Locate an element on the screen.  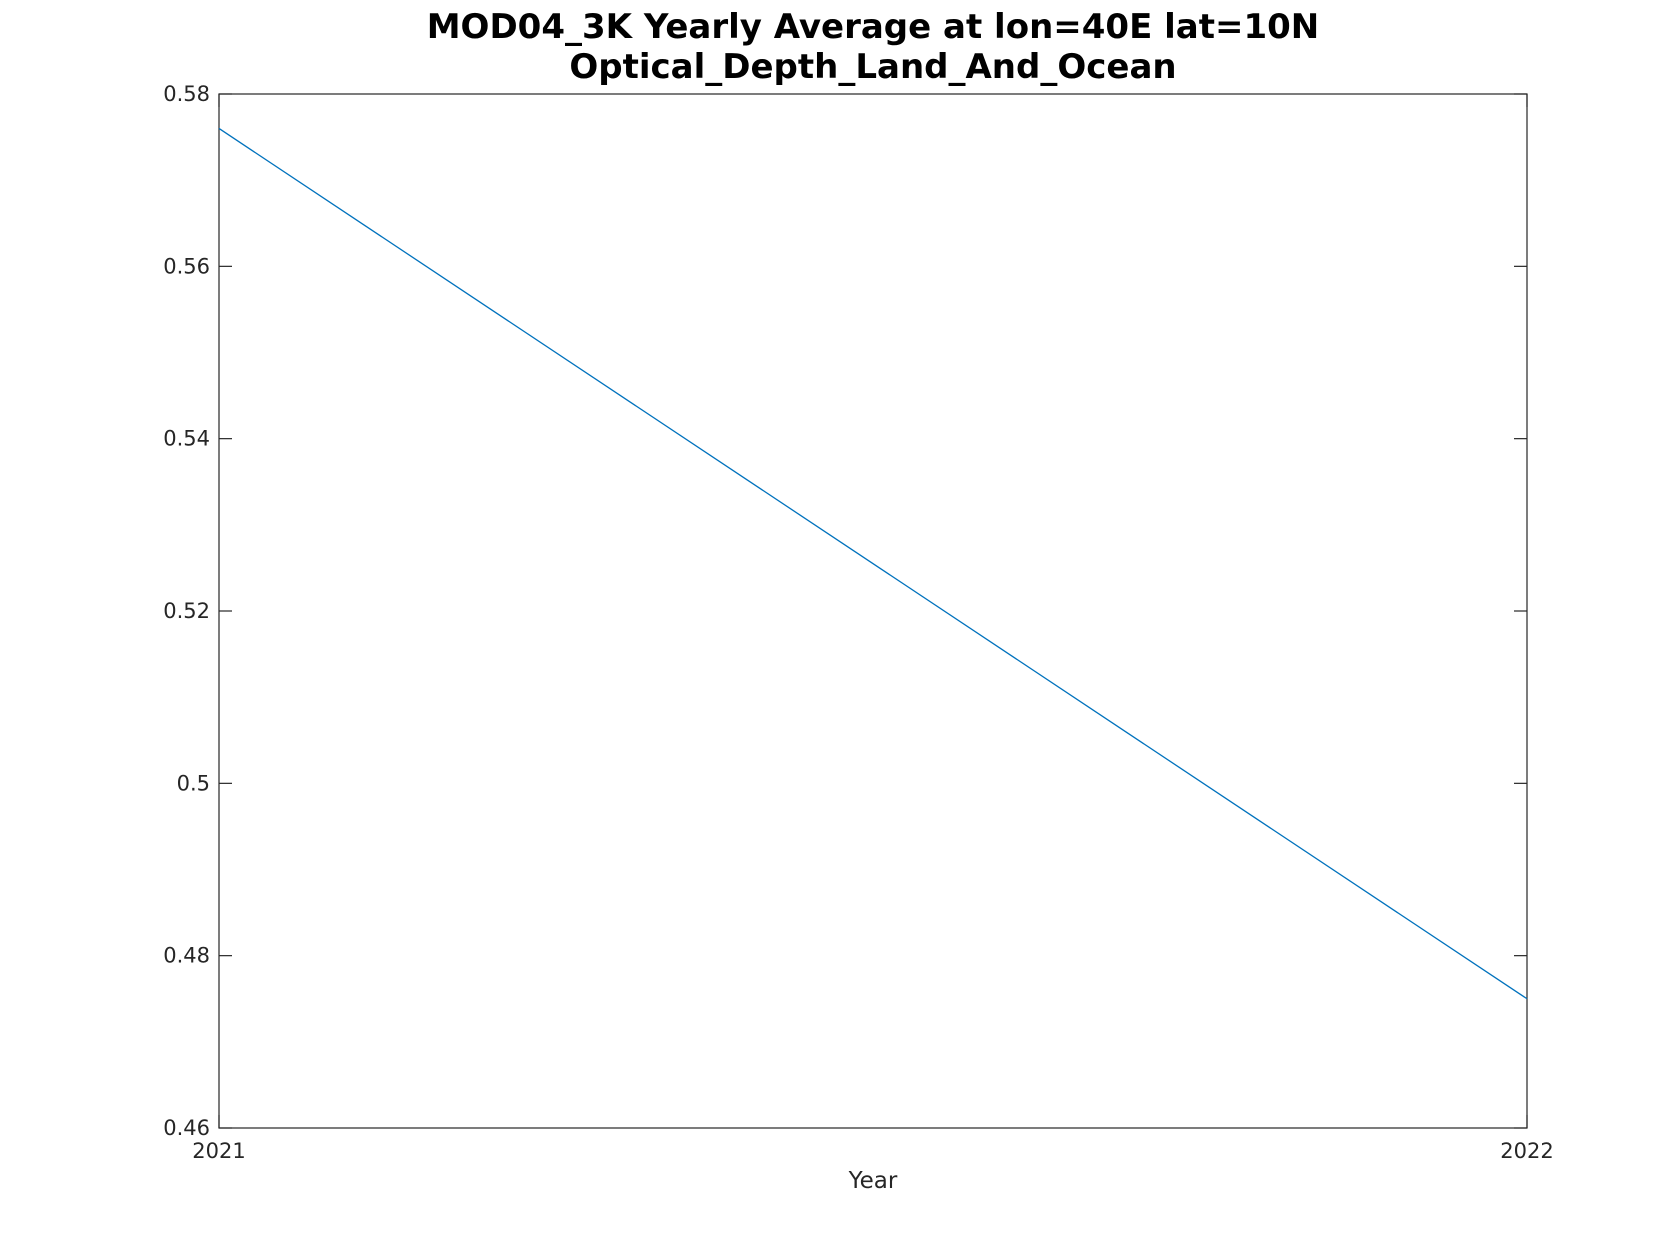
y-tick-label: 0.46 is located at coordinates (186, 1128).